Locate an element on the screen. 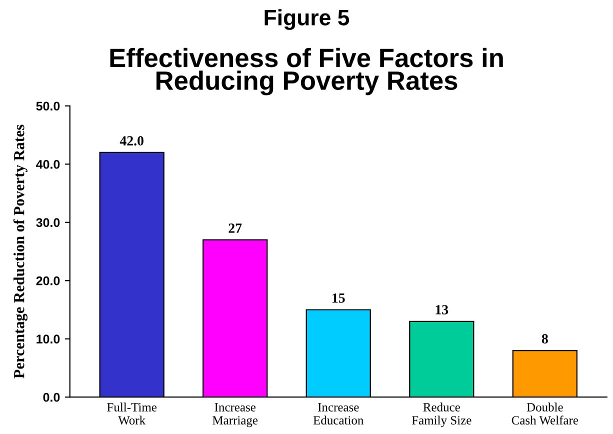  data-label: 8 is located at coordinates (545, 339).